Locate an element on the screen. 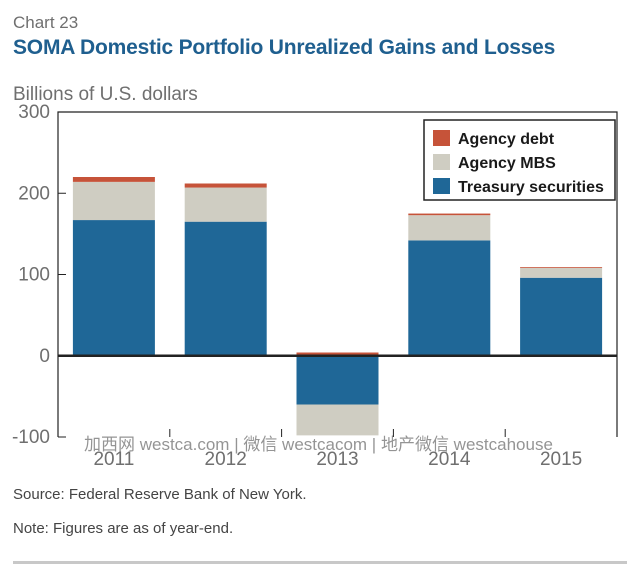 This screenshot has height=574, width=640. y-tick-label: 100 is located at coordinates (34, 275).